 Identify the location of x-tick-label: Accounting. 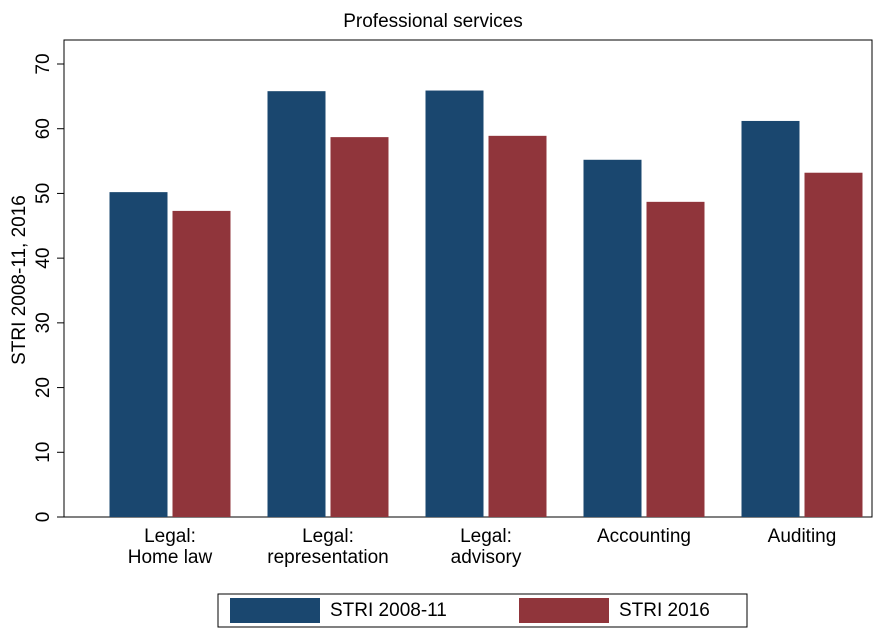
(643, 536).